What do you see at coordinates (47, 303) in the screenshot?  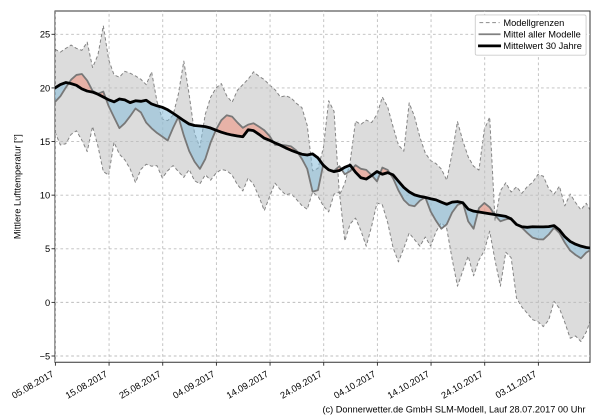 I see `svg-text: 0` at bounding box center [47, 303].